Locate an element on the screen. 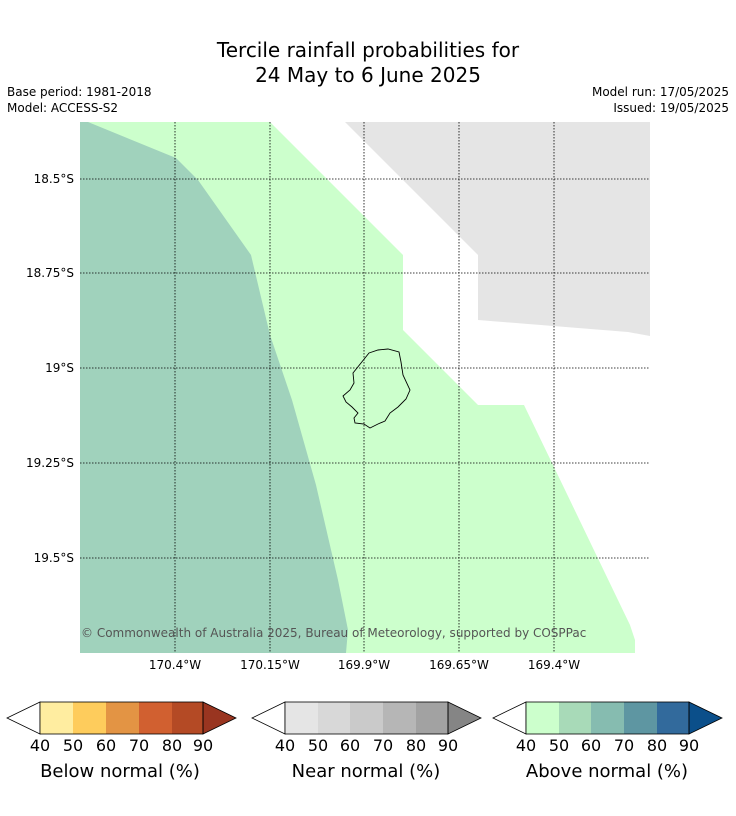  colorbar-below-tick-70: 70 is located at coordinates (139, 745).